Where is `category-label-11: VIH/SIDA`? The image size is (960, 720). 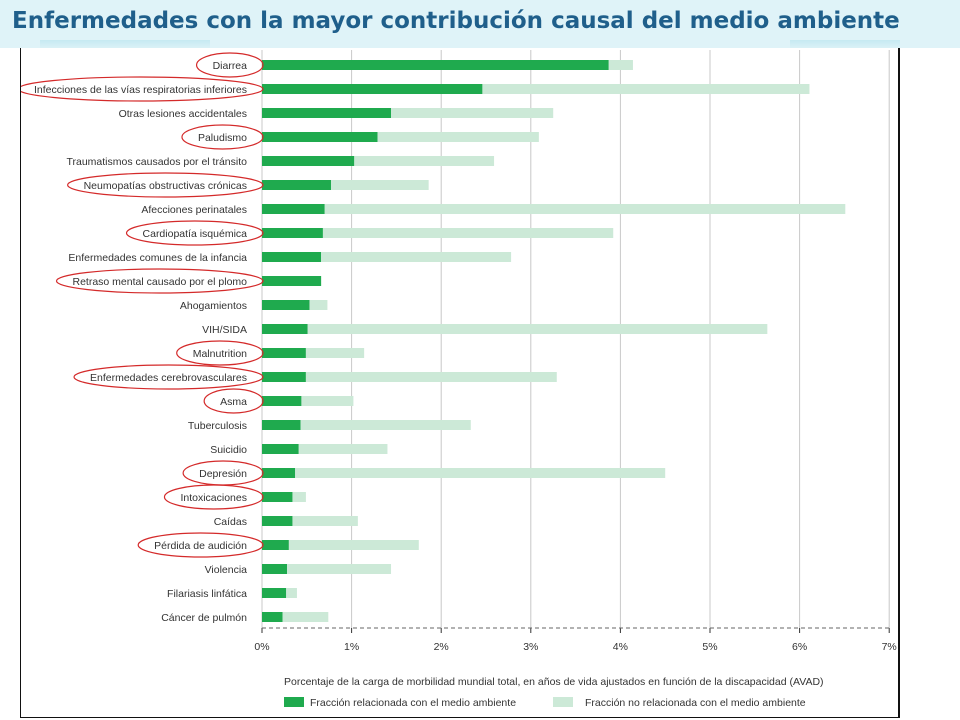 category-label-11: VIH/SIDA is located at coordinates (224, 330).